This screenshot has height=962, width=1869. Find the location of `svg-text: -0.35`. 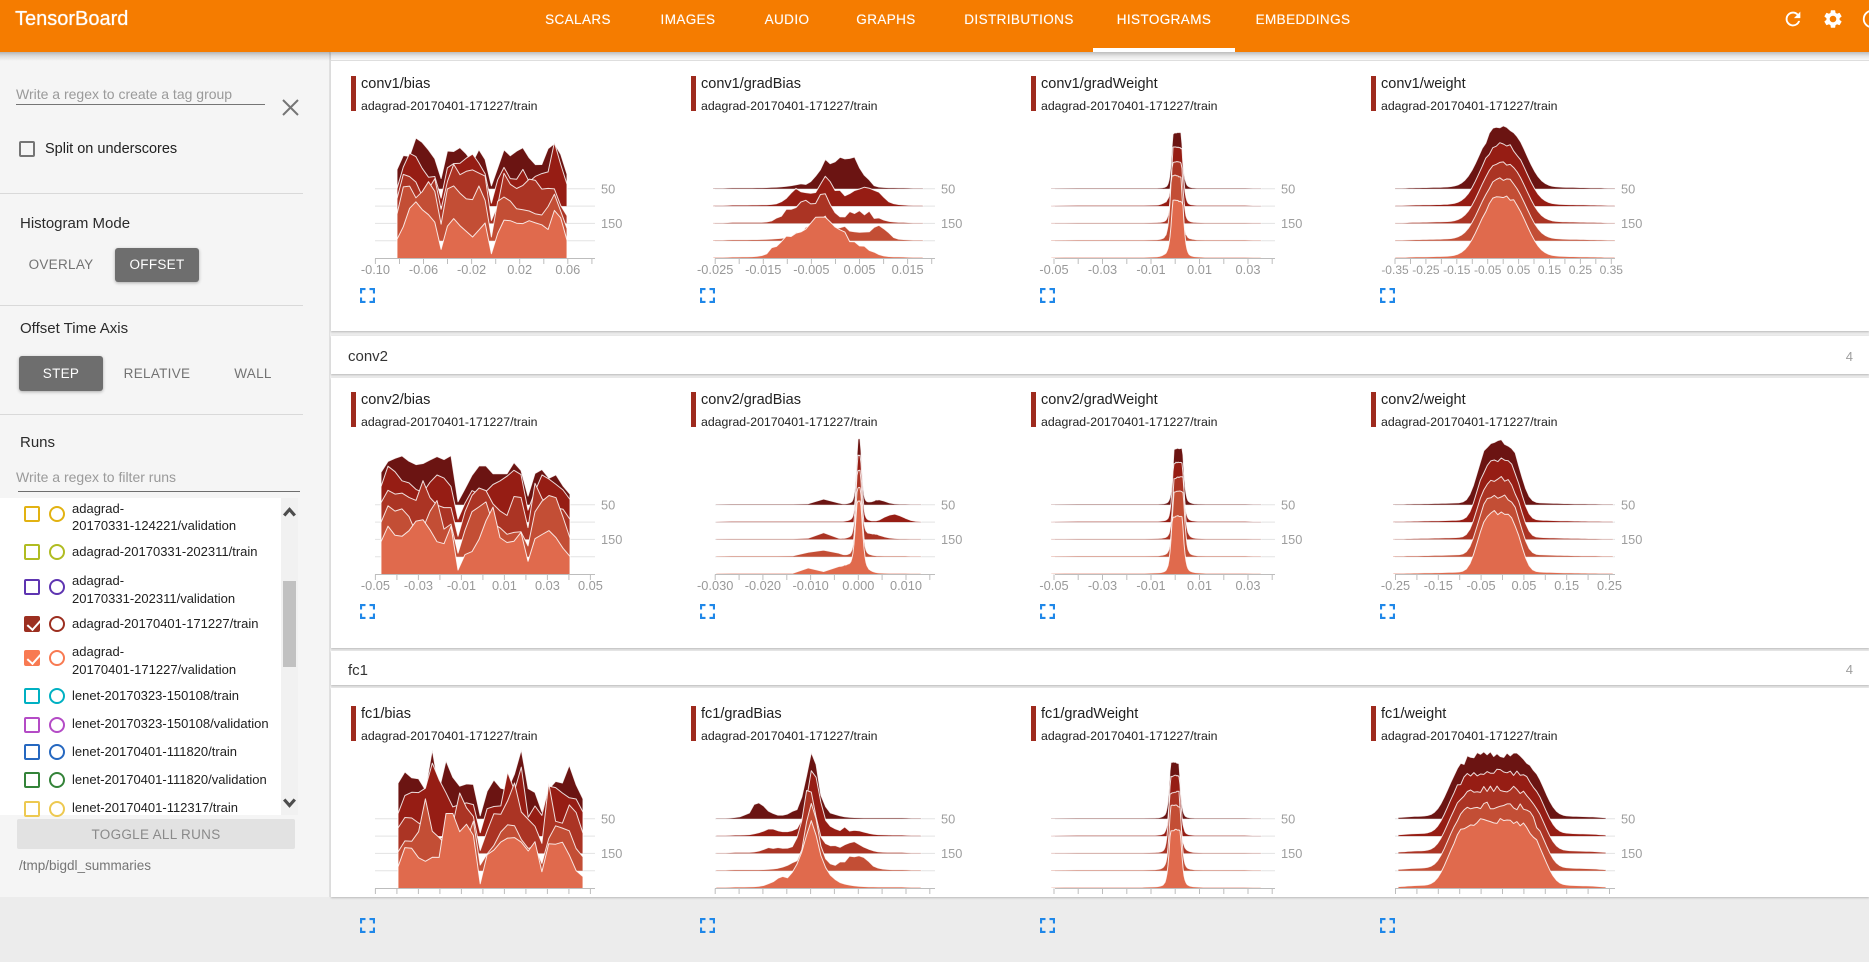

svg-text: -0.35 is located at coordinates (1395, 270).